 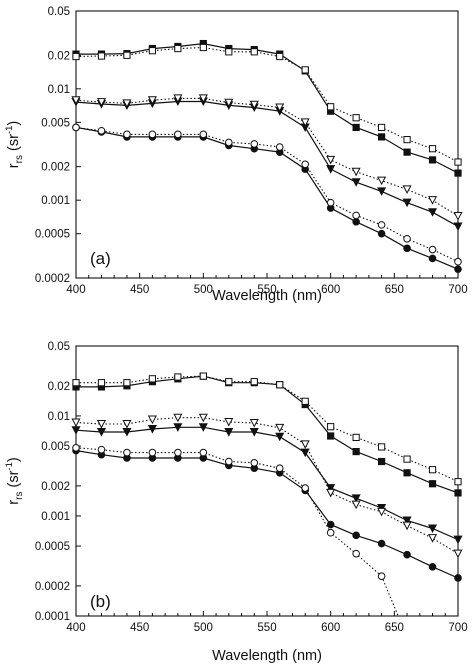 What do you see at coordinates (267, 434) in the screenshot?
I see `series-line-filled-square` at bounding box center [267, 434].